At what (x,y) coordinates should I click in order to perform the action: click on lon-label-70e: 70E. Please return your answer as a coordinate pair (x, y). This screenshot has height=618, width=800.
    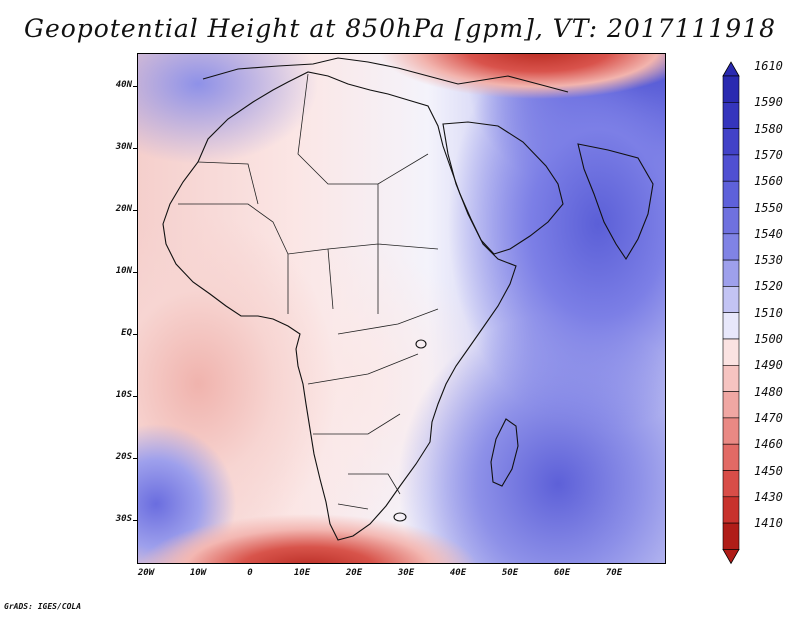
    Looking at the image, I should click on (614, 573).